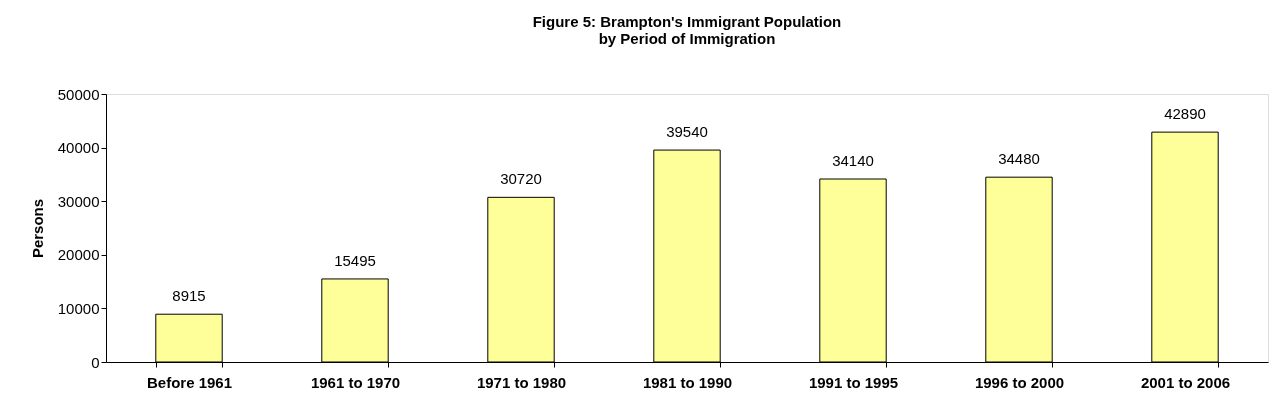 This screenshot has height=410, width=1273. Describe the element at coordinates (1019, 159) in the screenshot. I see `data-label: 34480` at that location.